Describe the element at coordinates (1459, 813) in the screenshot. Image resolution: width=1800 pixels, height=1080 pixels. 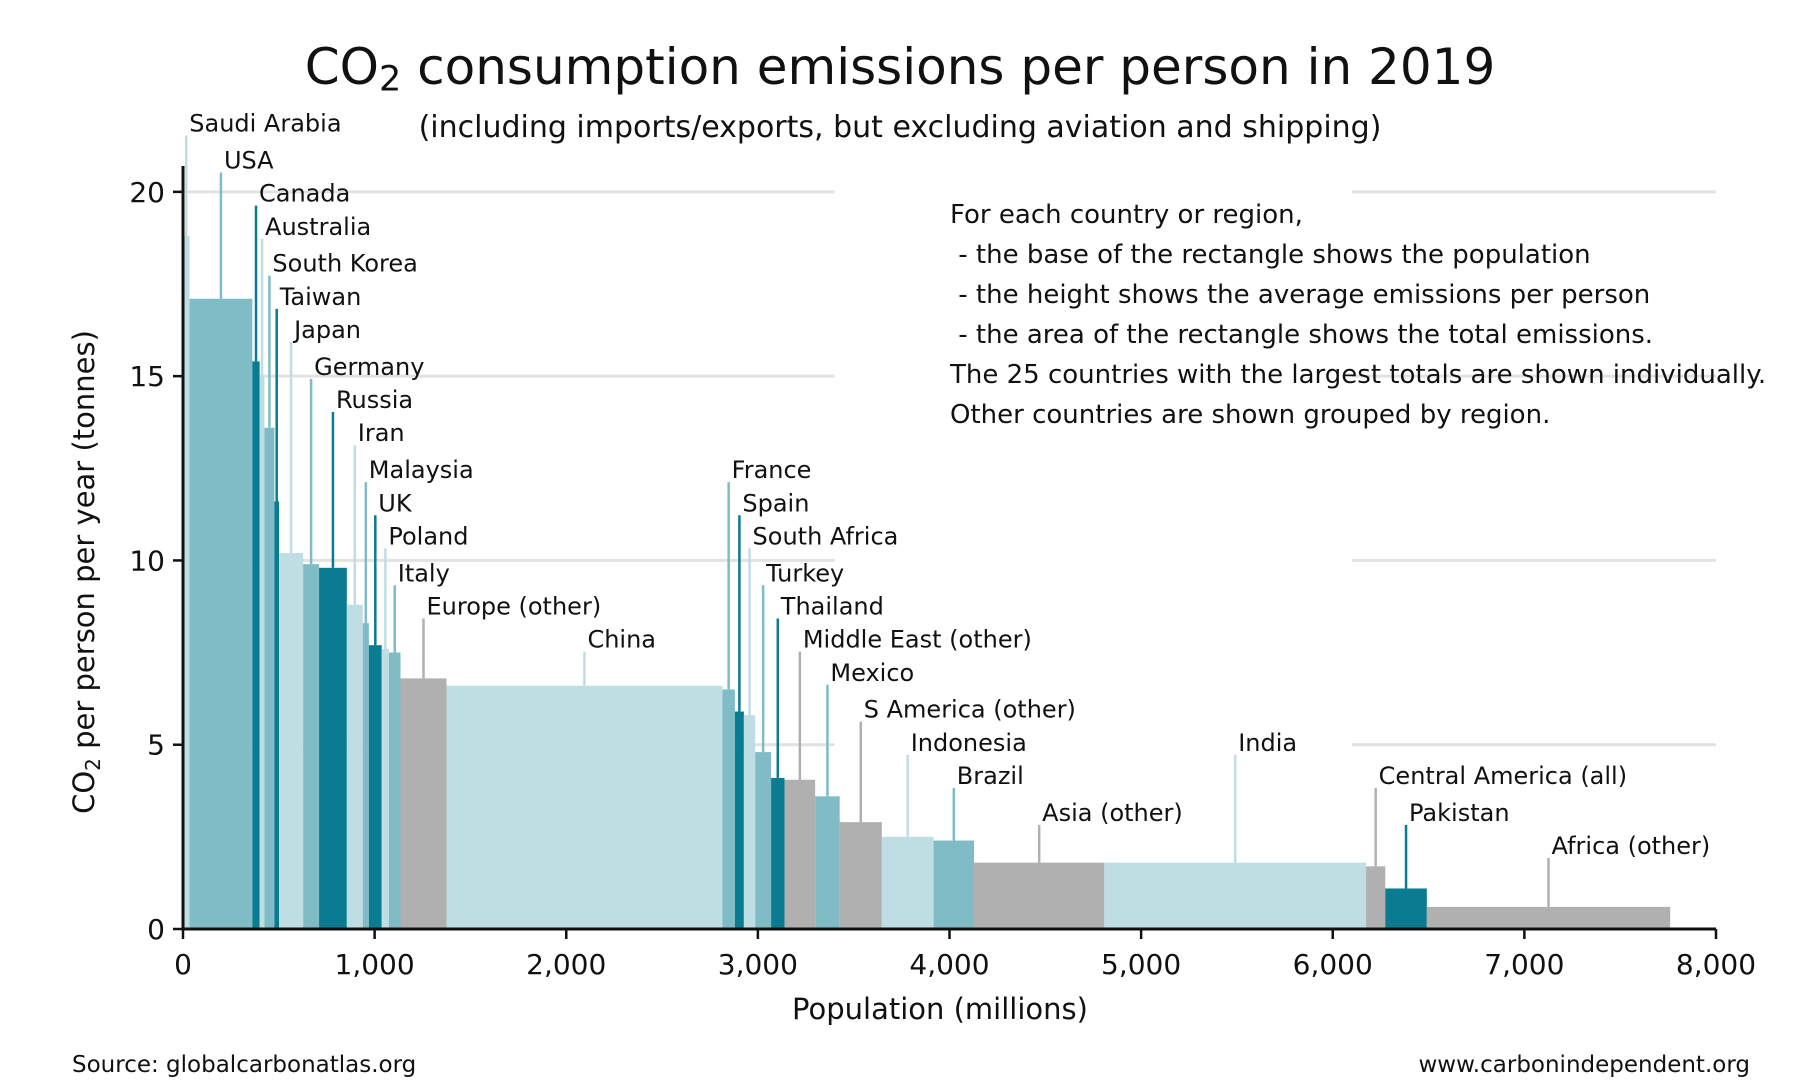
I see `country-label: Pakistan` at that location.